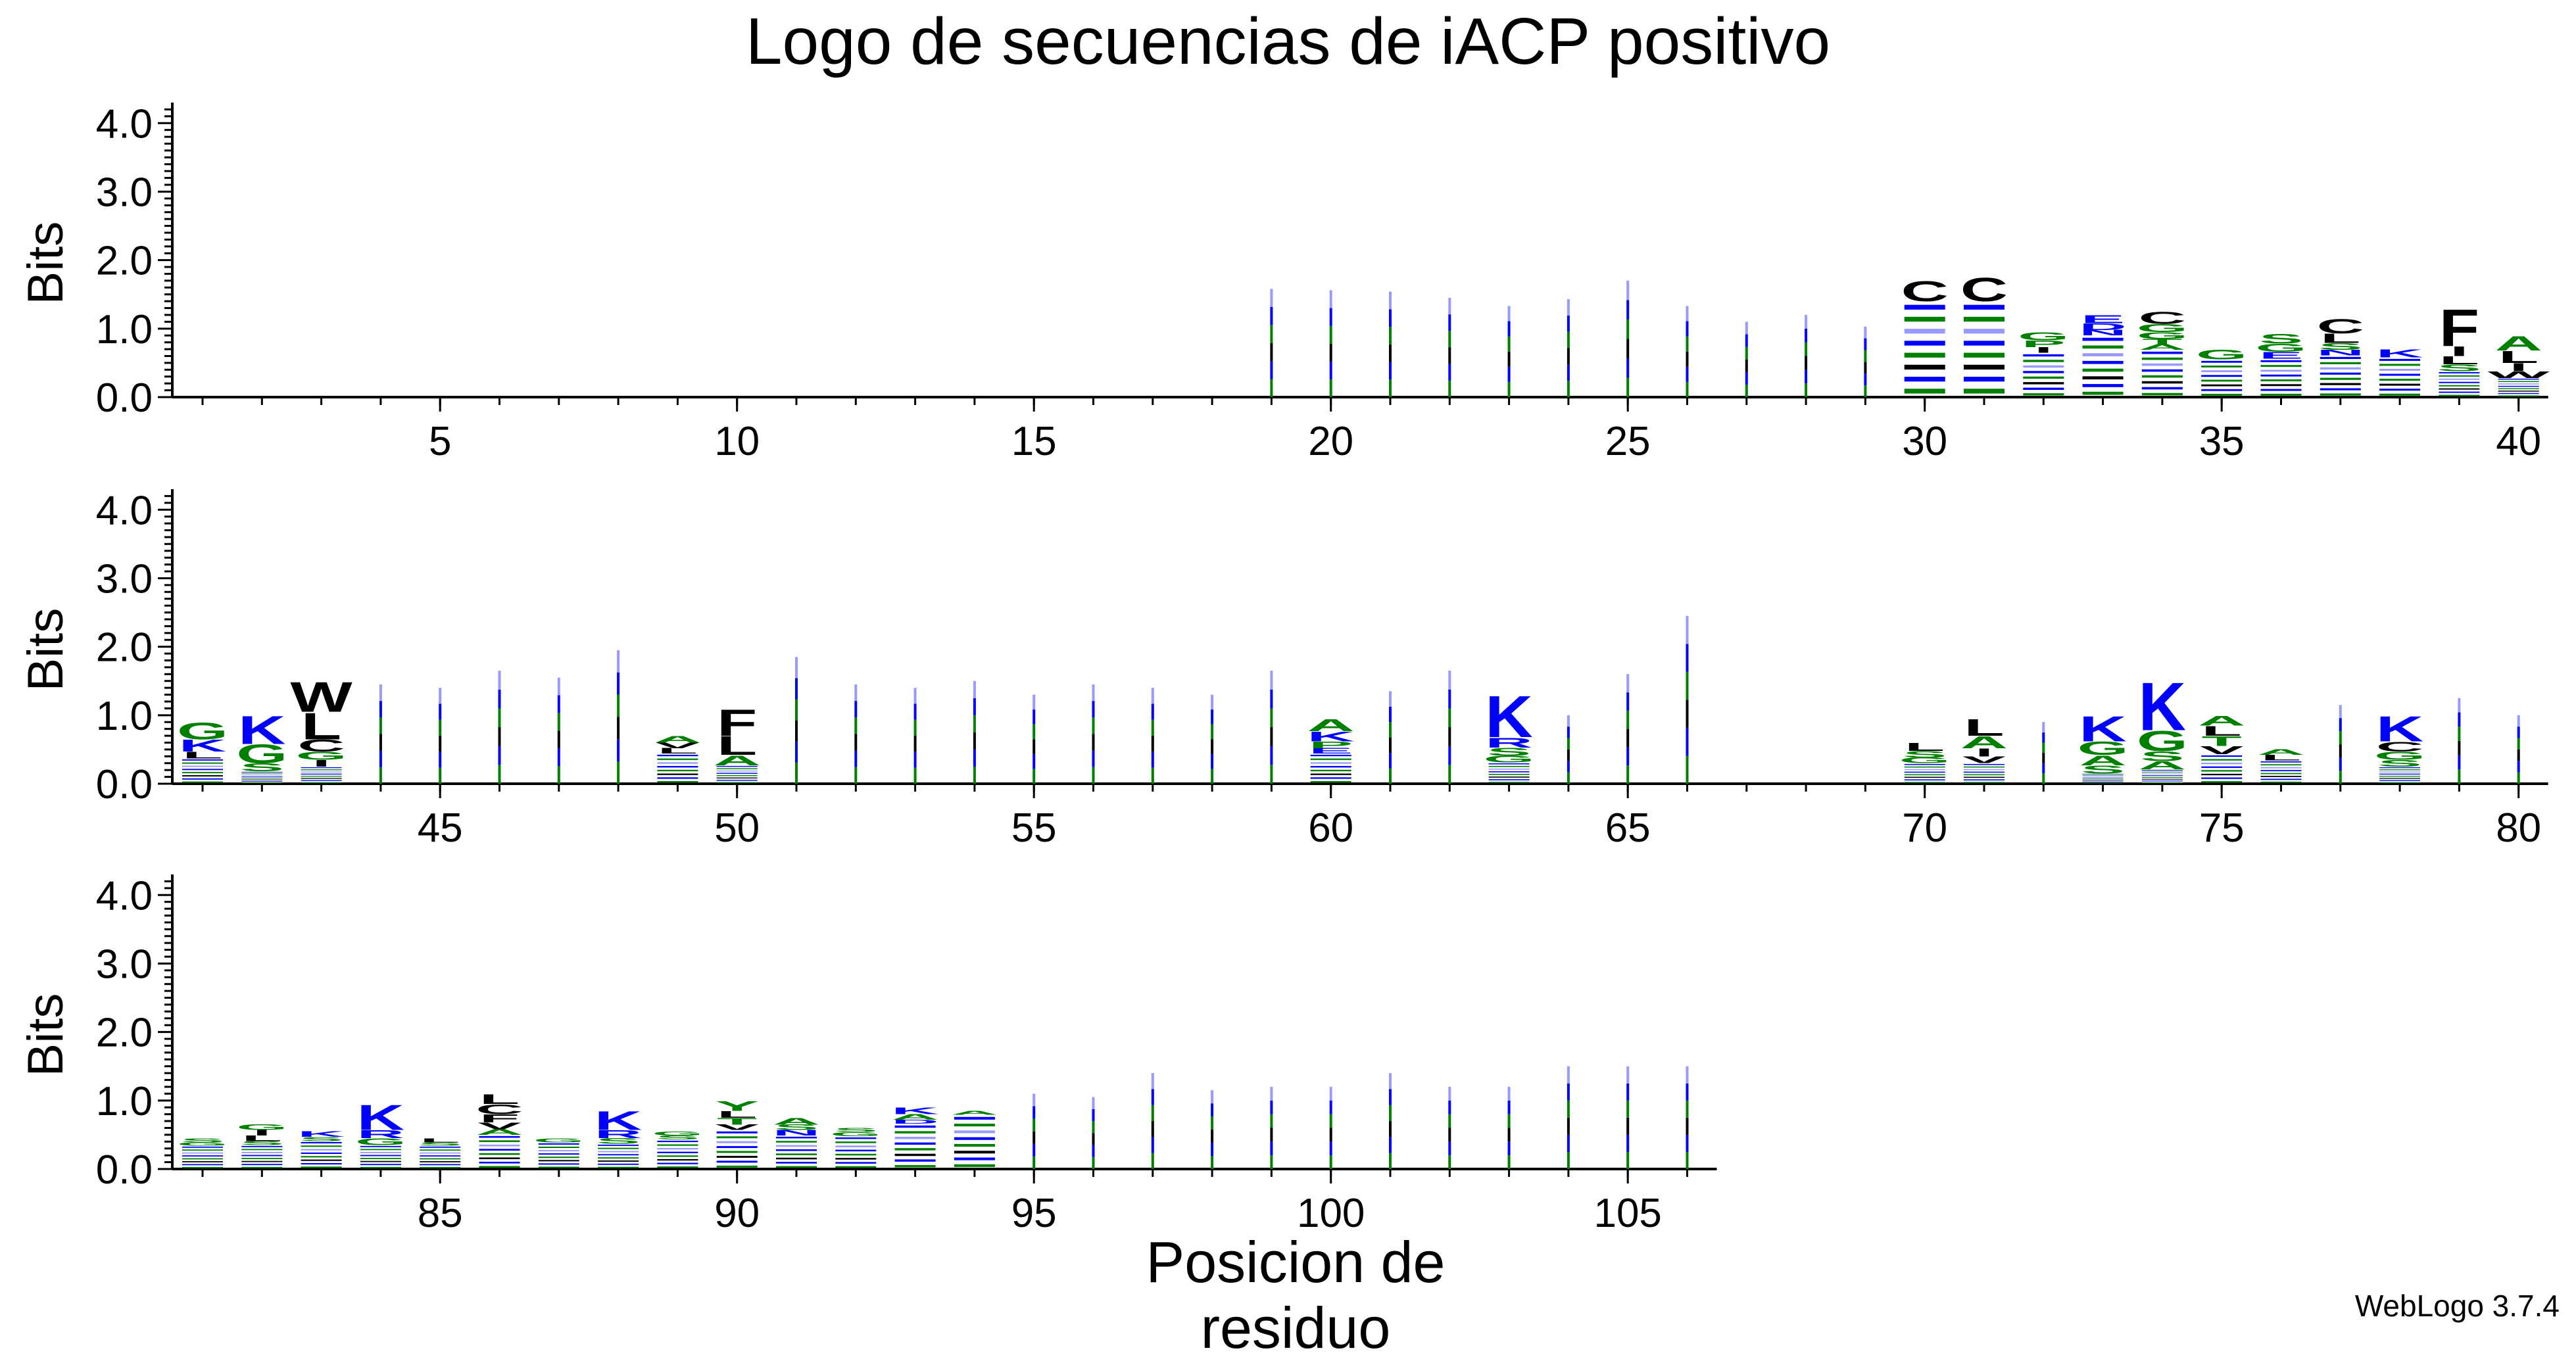 Image resolution: width=2576 pixels, height=1361 pixels. What do you see at coordinates (1034, 441) in the screenshot?
I see `x-tick-label: 15` at bounding box center [1034, 441].